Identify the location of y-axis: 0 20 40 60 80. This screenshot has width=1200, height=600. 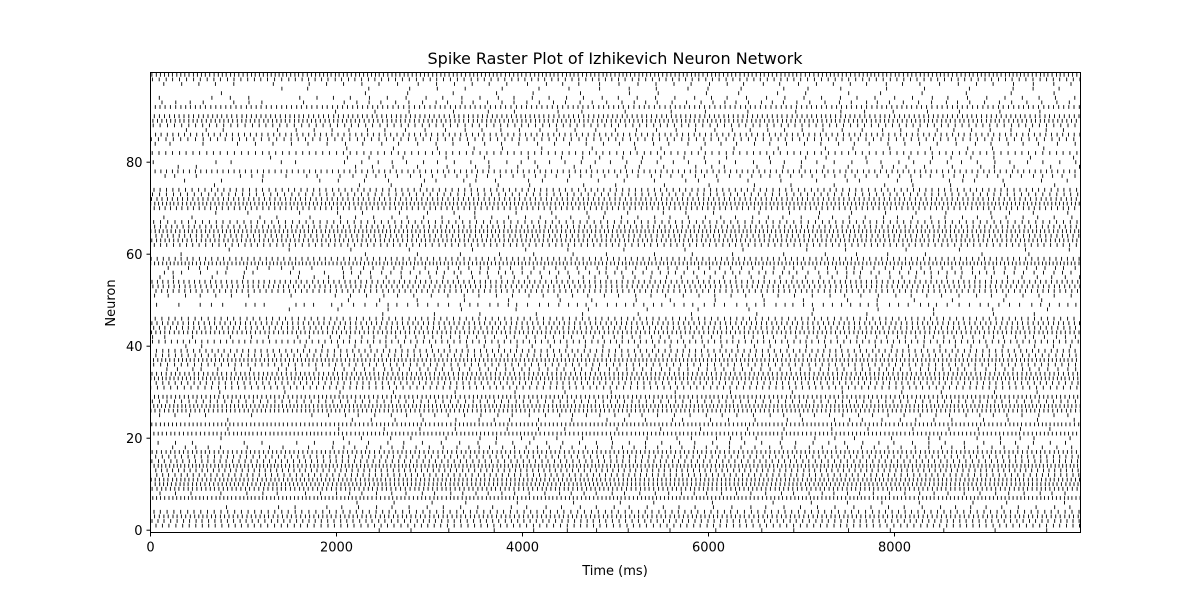
(138, 347).